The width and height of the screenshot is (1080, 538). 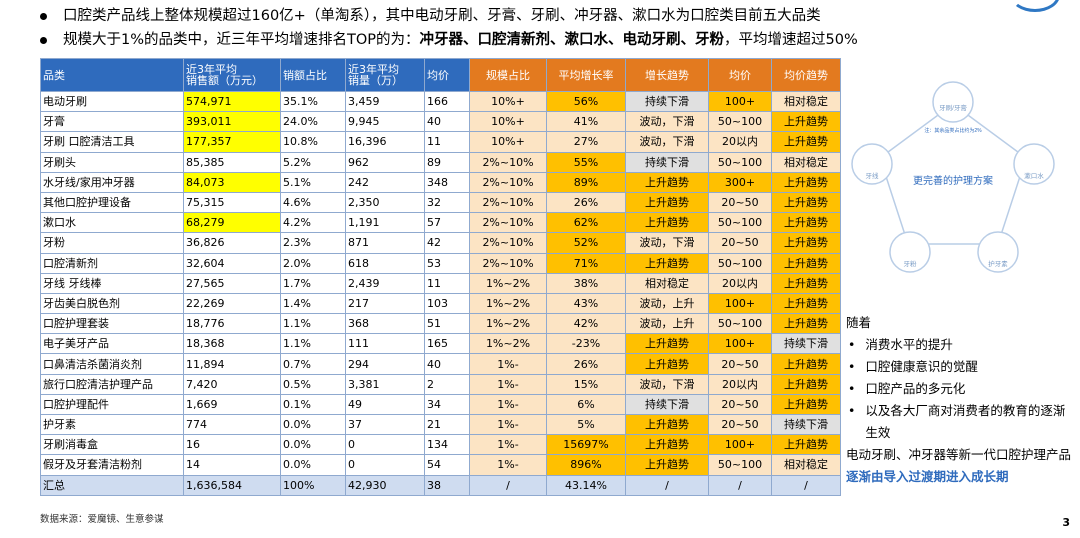 What do you see at coordinates (806, 75) in the screenshot?
I see `col-header-price-trend: 均价趋势` at bounding box center [806, 75].